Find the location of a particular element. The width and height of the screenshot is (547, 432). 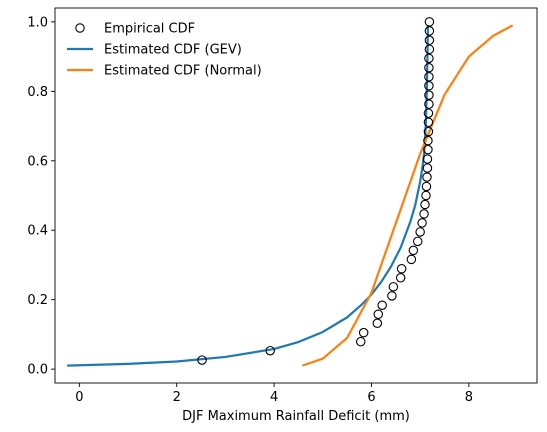

x-tick-label: 6 is located at coordinates (371, 397).